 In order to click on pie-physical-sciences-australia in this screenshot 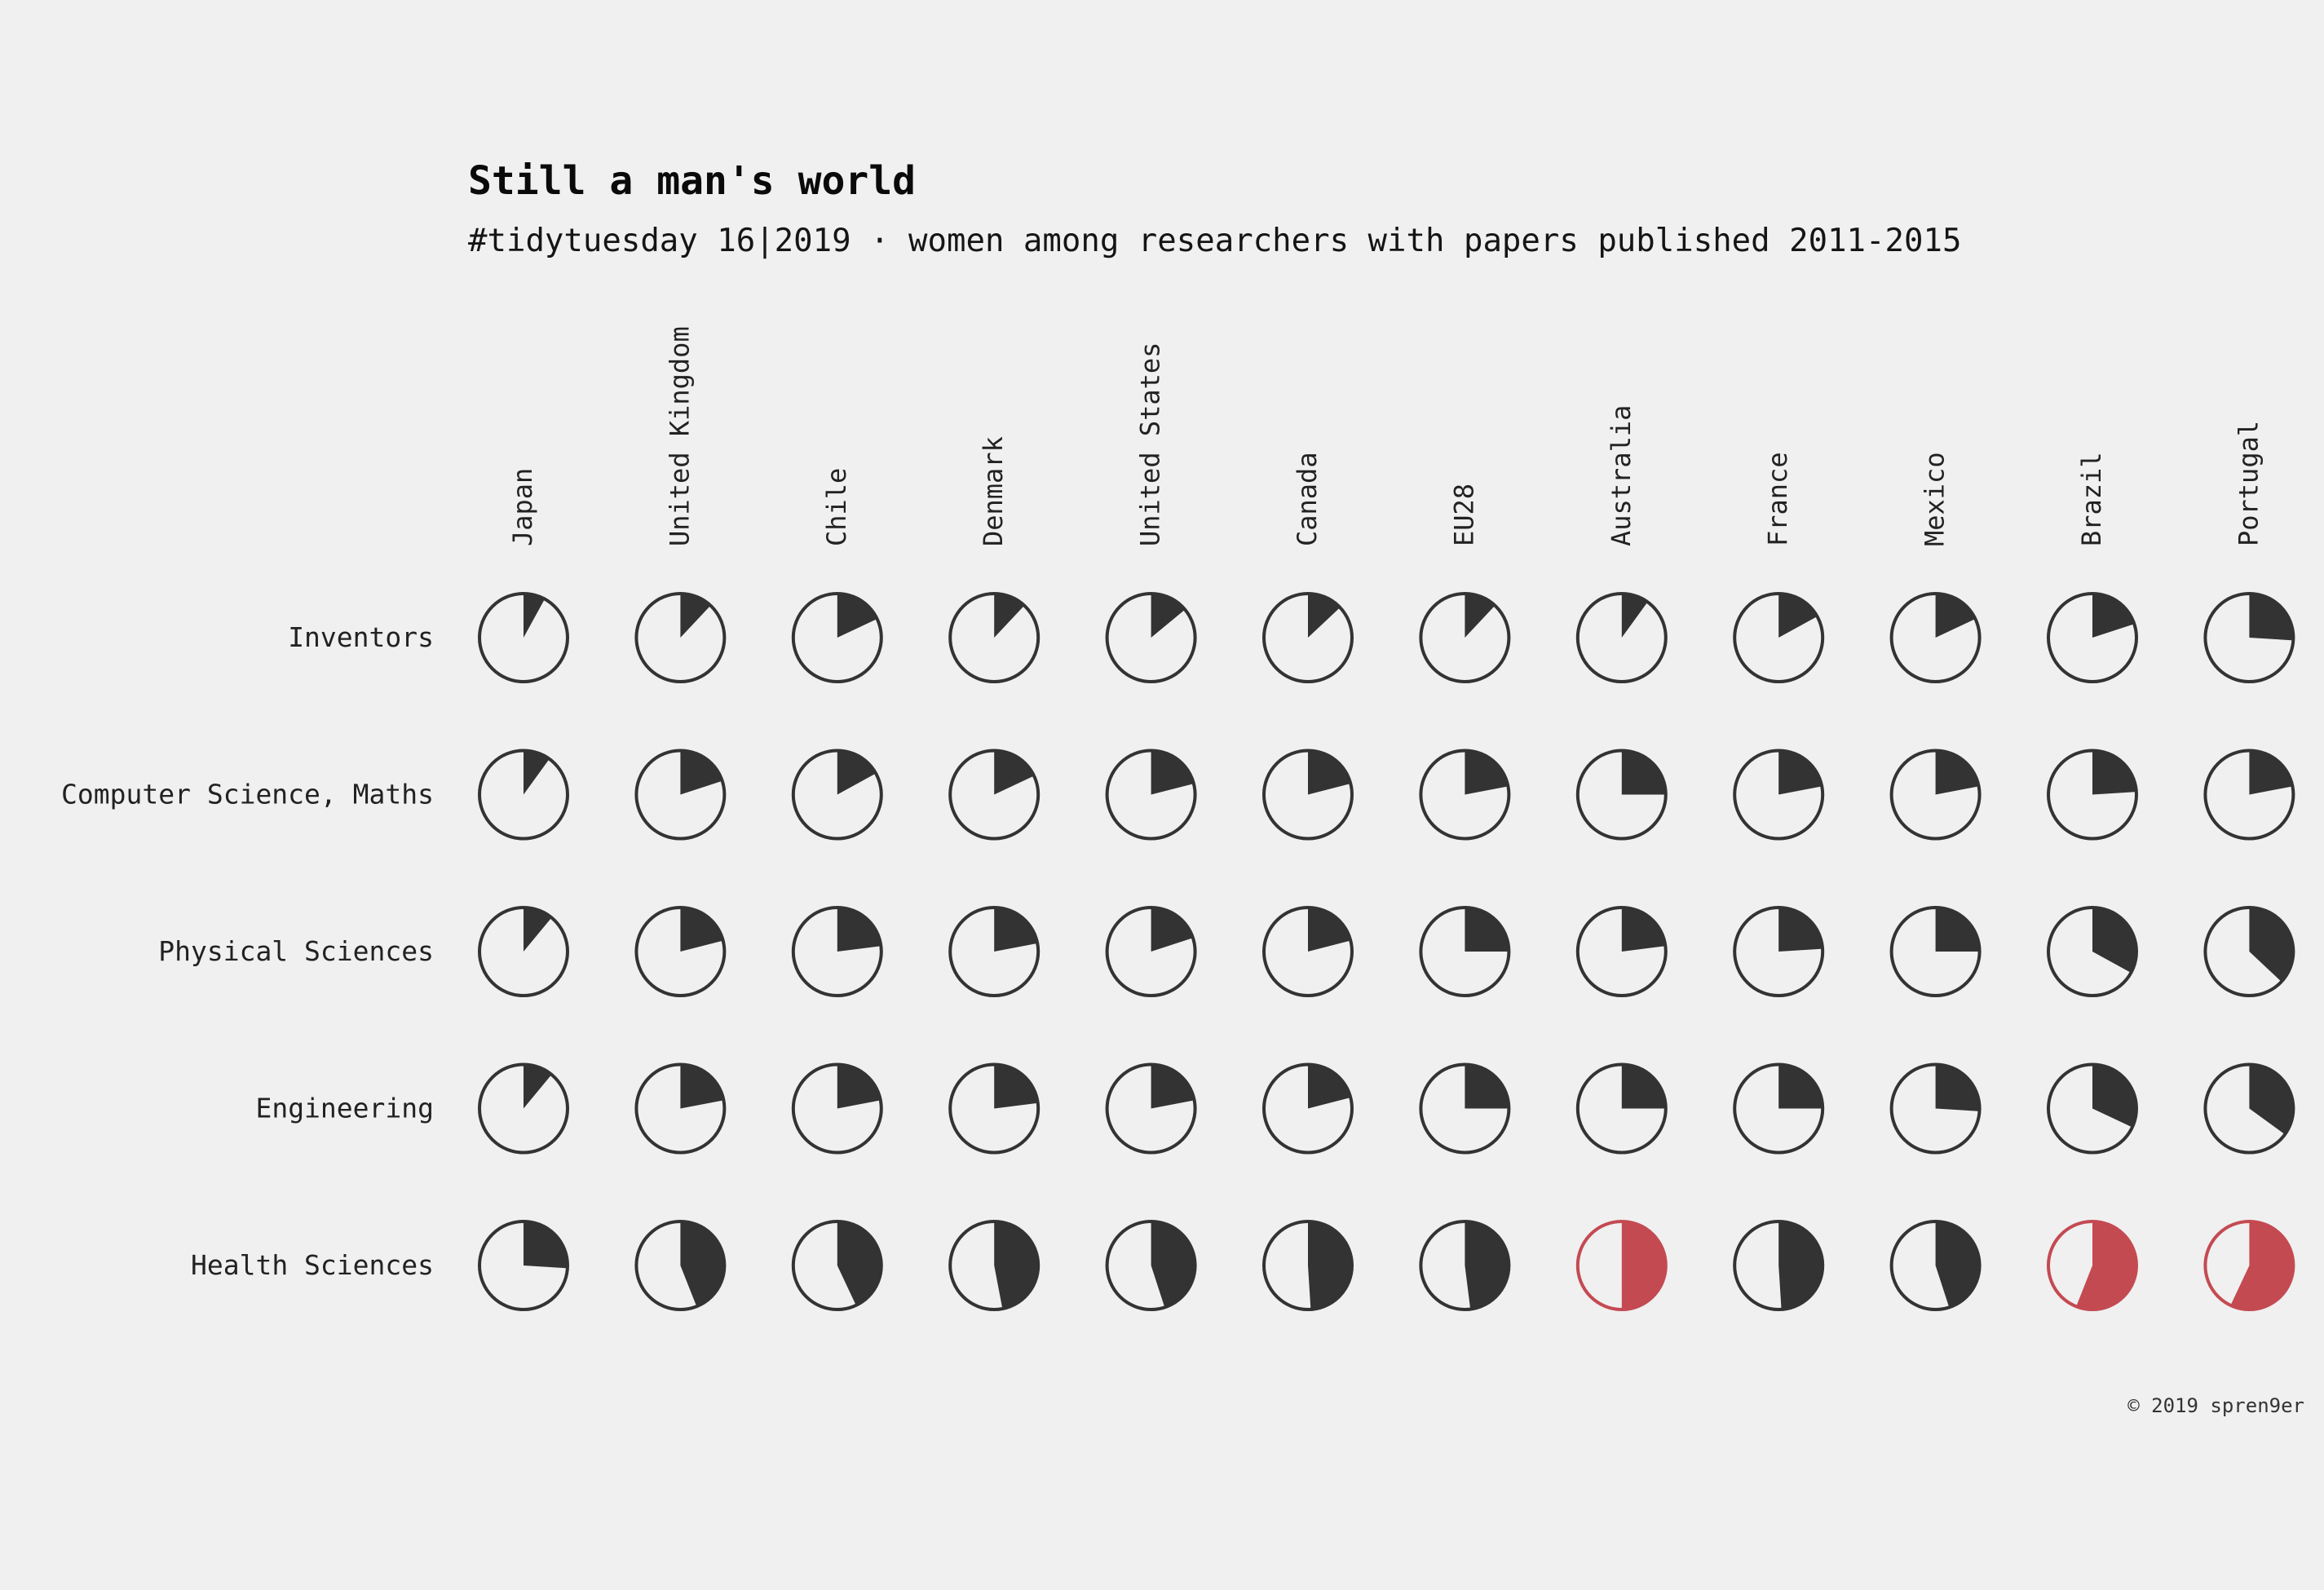, I will do `click(1621, 951)`.